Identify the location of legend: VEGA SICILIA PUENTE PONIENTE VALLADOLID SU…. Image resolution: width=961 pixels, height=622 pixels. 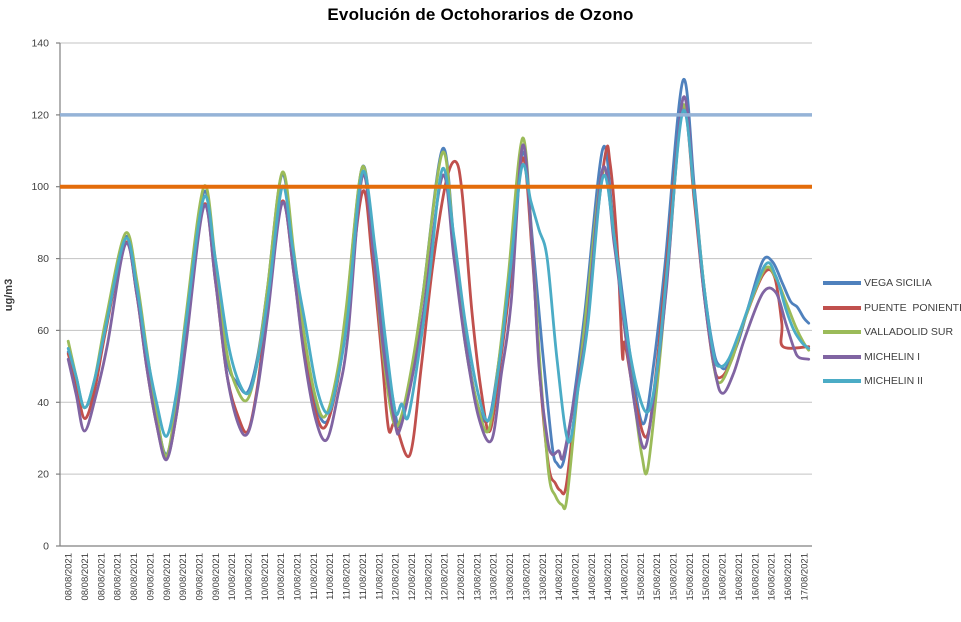
(892, 332).